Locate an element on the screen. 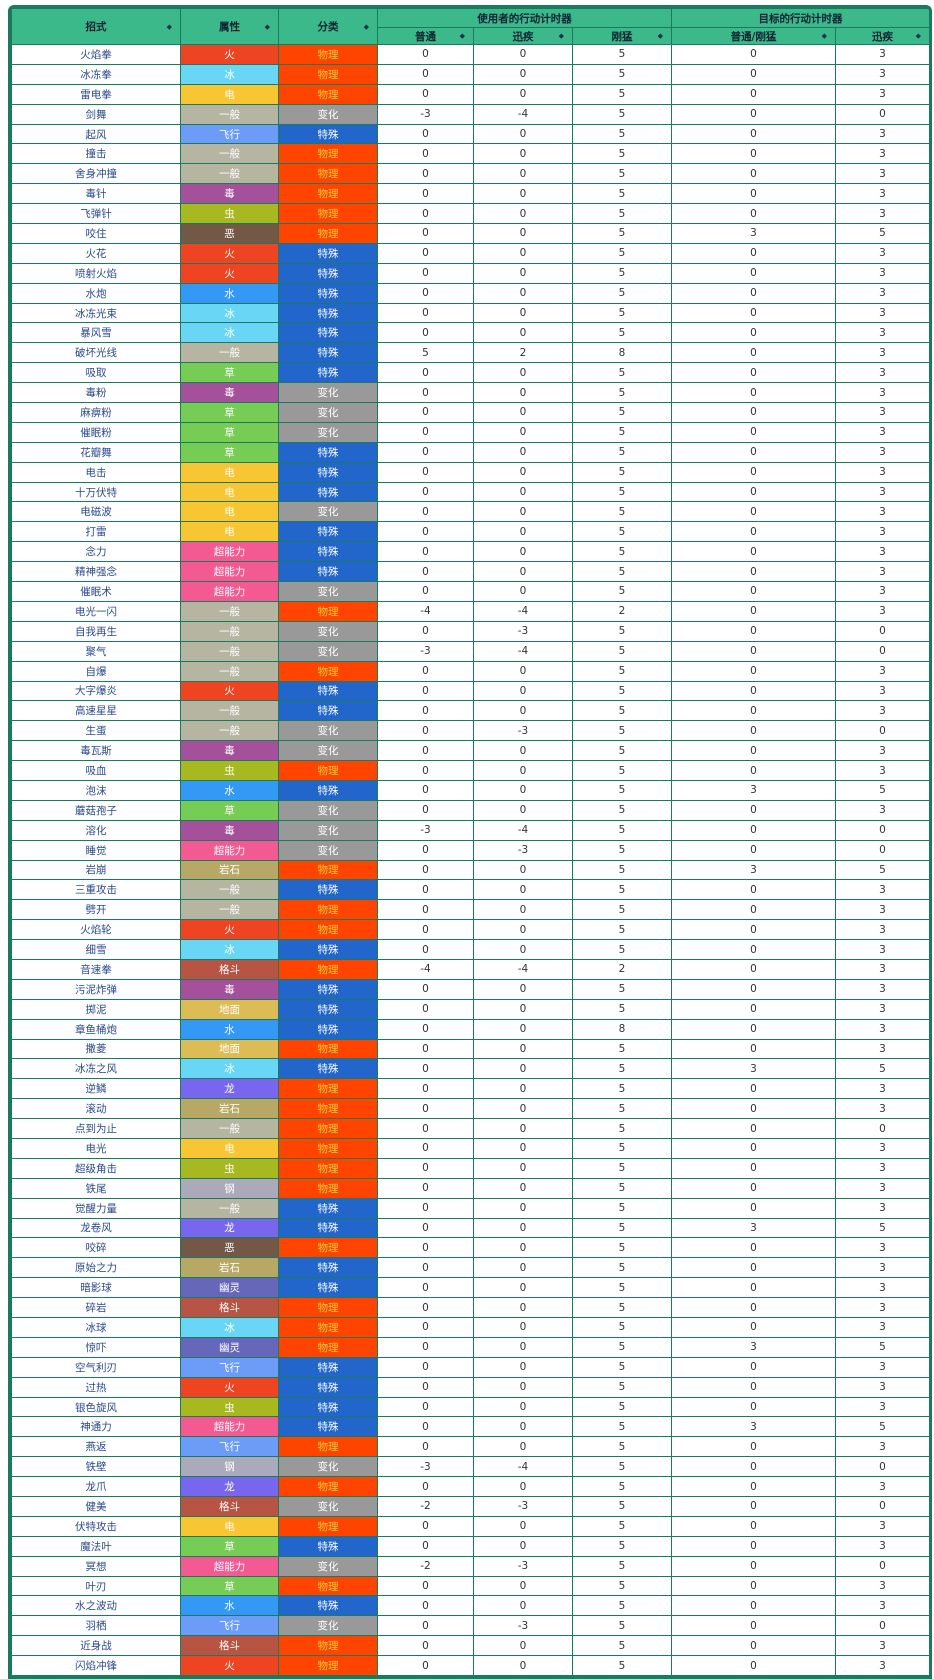 The image size is (934, 1679). move-name: 火花 is located at coordinates (96, 253).